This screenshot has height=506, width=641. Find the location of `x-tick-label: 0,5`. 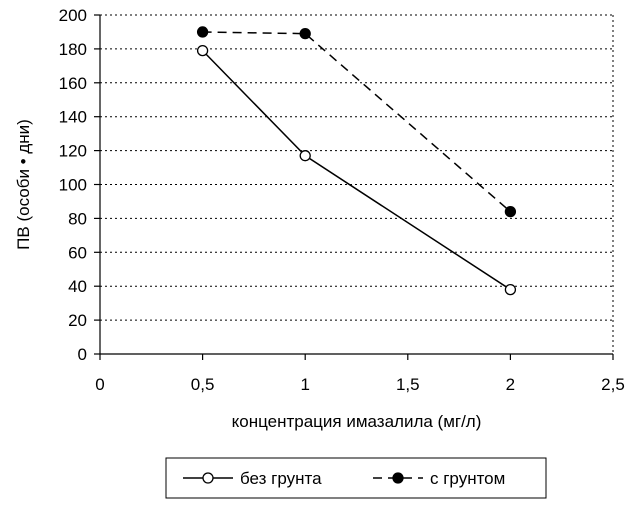

x-tick-label: 0,5 is located at coordinates (203, 384).